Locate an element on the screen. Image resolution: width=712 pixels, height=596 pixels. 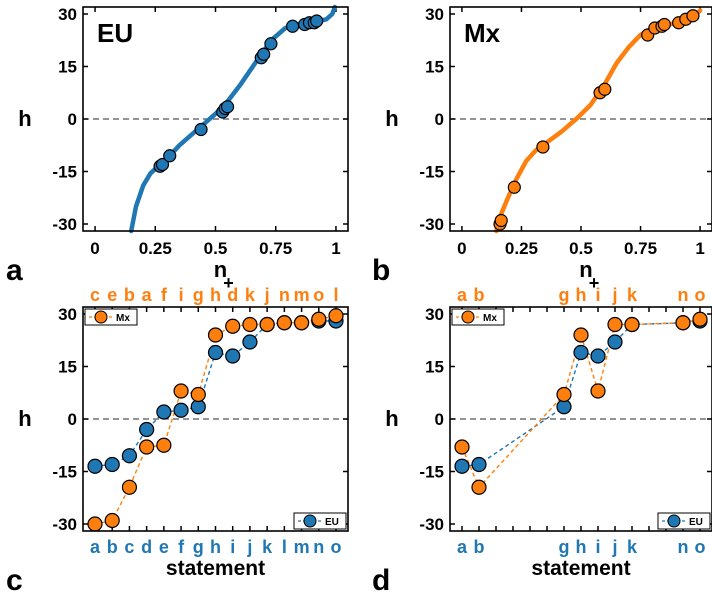
legend-label: EU is located at coordinates (332, 522).